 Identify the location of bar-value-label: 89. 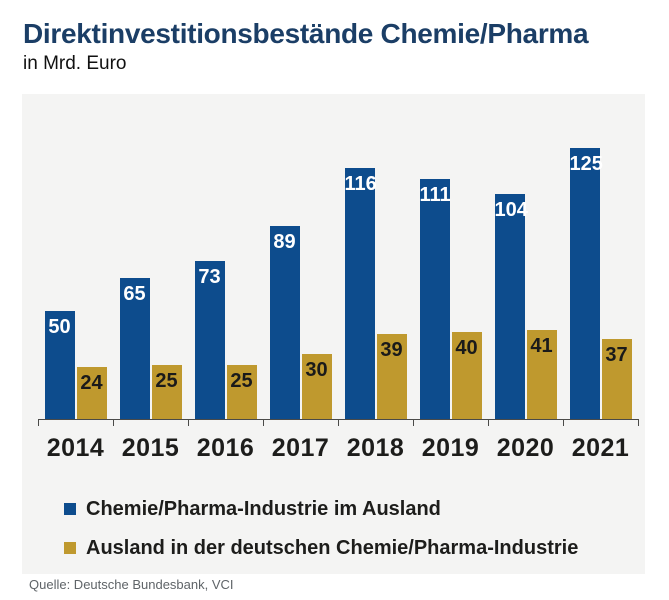
(284, 242).